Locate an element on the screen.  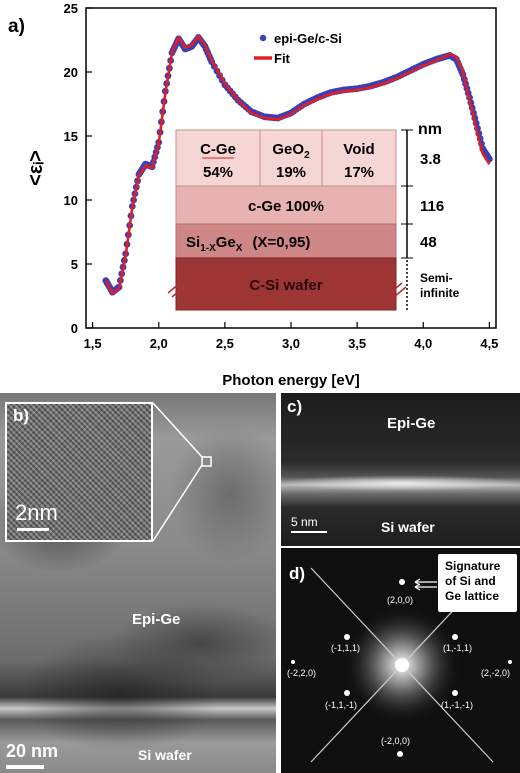
y-tick-label: 20 is located at coordinates (71, 72).